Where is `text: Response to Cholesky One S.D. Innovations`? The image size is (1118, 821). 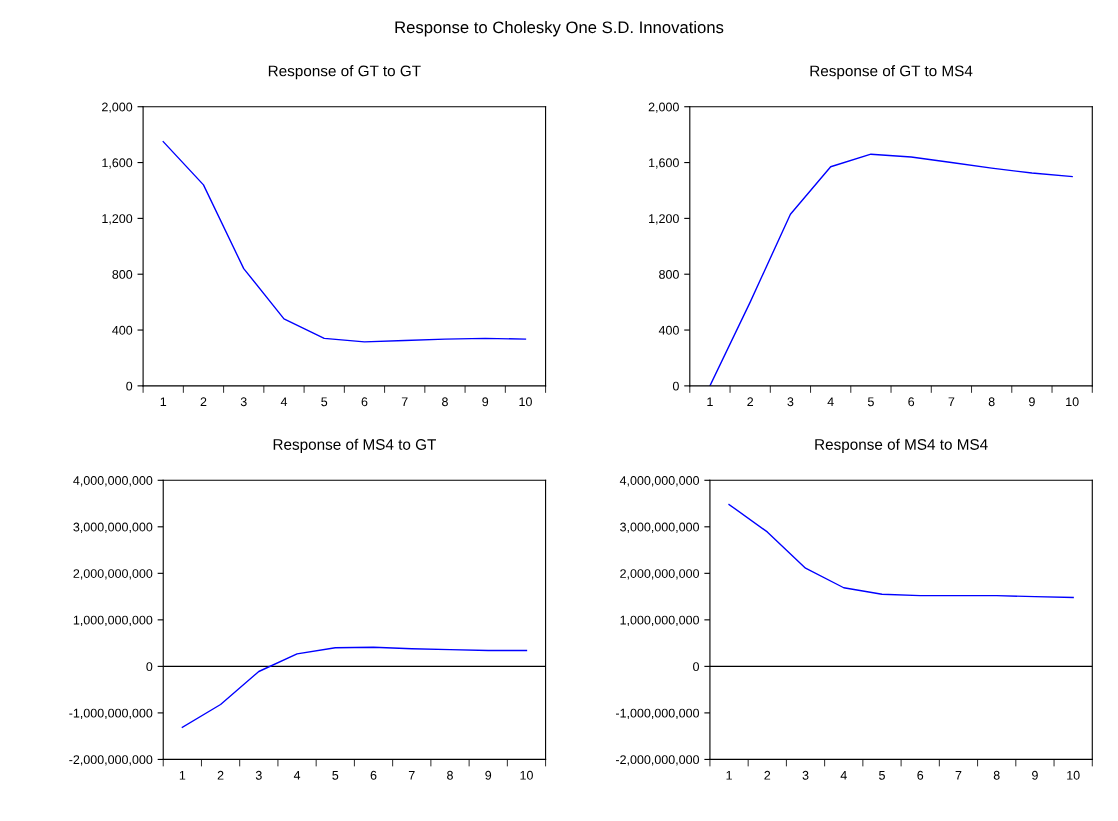 text: Response to Cholesky One S.D. Innovations is located at coordinates (559, 28).